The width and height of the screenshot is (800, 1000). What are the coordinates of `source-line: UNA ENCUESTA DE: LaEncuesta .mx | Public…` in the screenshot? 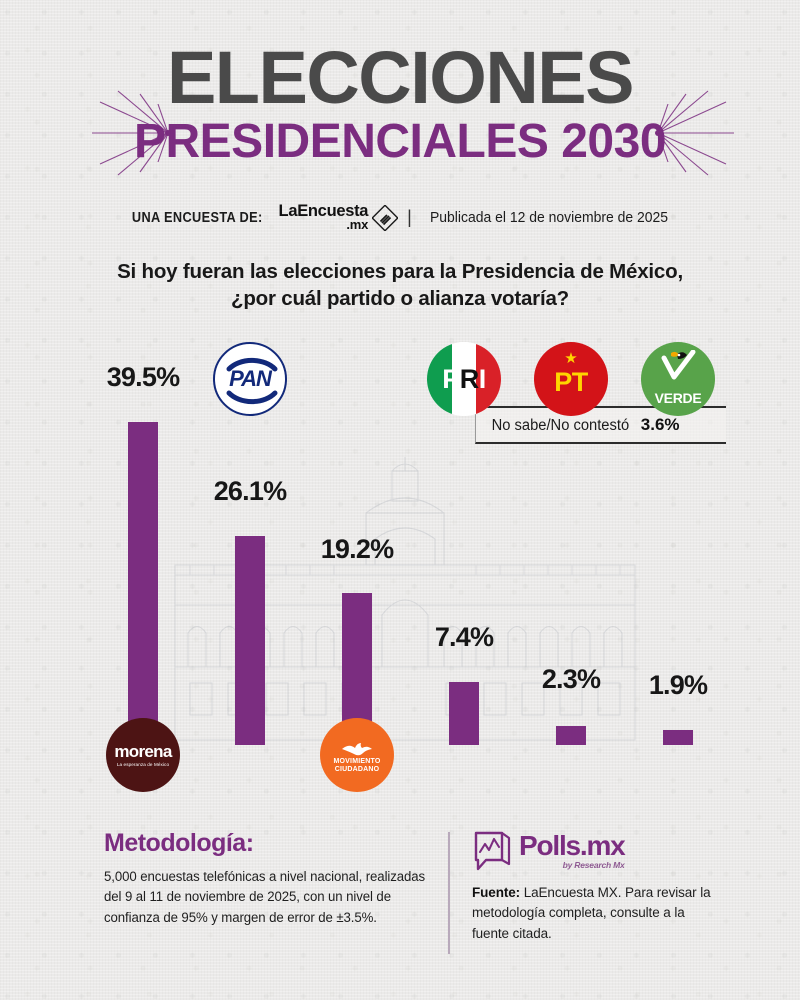 It's located at (400, 217).